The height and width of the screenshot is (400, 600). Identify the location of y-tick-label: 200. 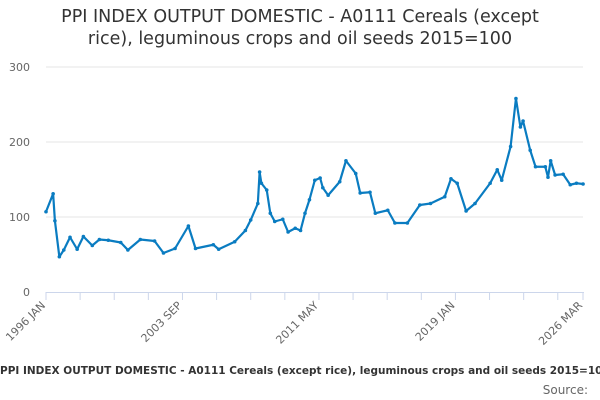
(19, 142).